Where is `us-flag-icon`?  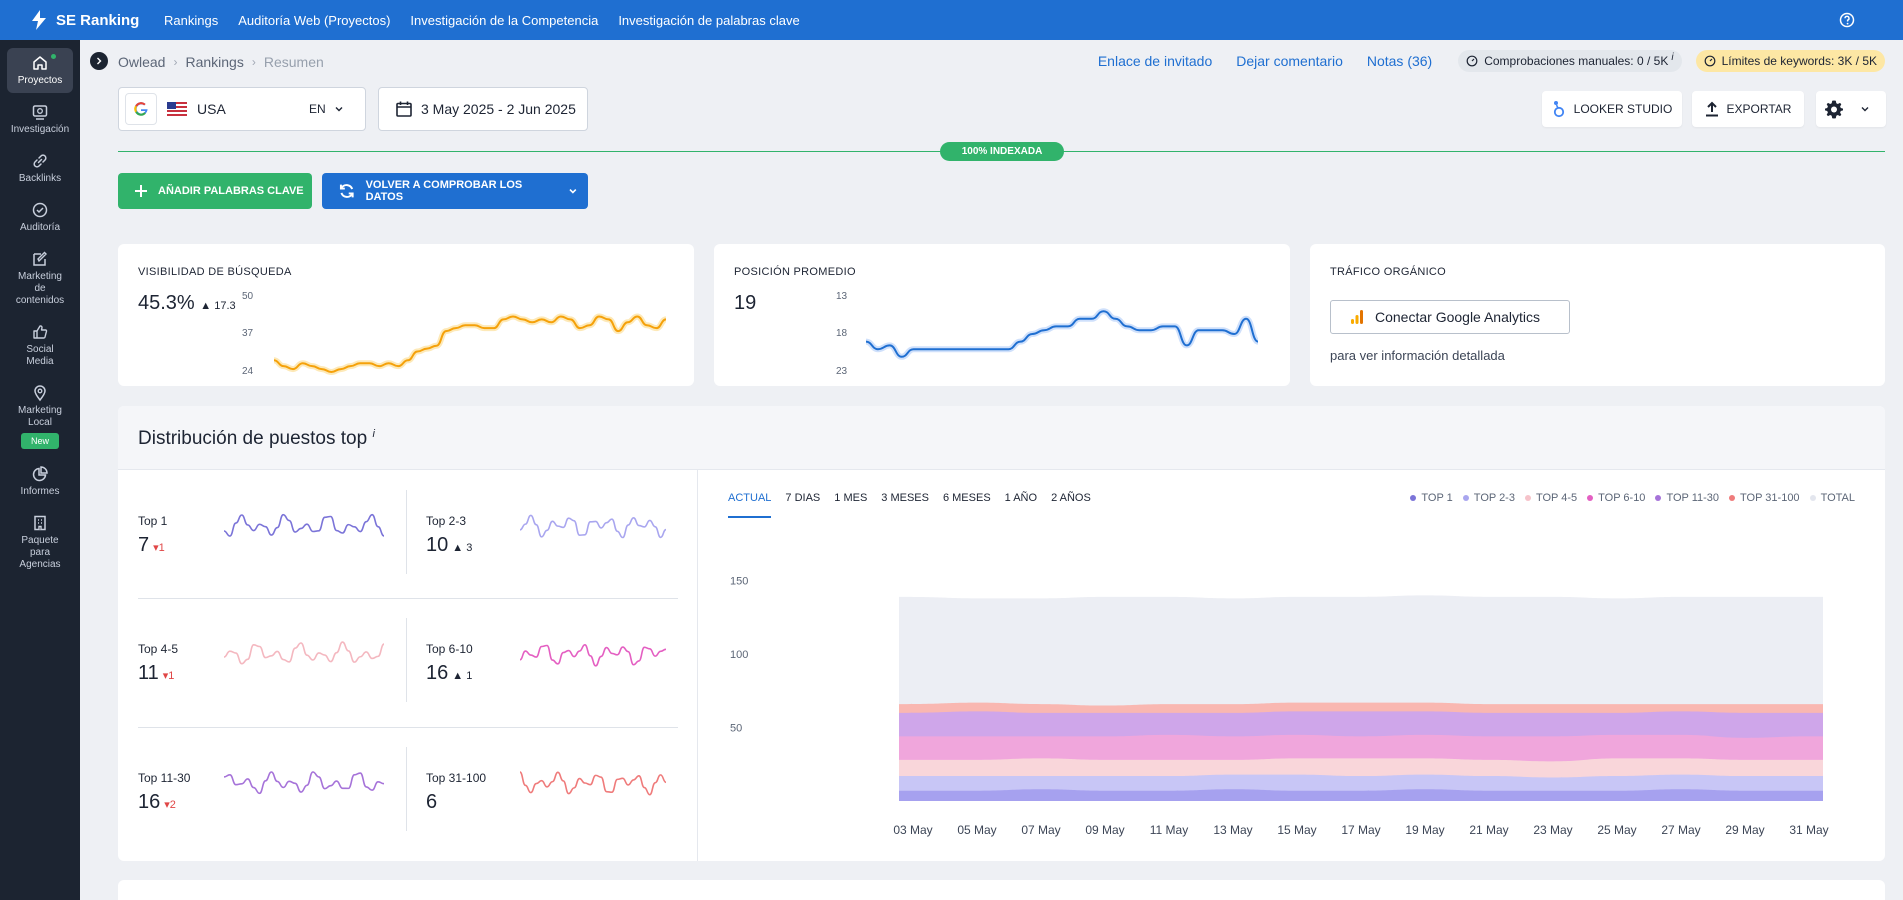
us-flag-icon is located at coordinates (177, 109).